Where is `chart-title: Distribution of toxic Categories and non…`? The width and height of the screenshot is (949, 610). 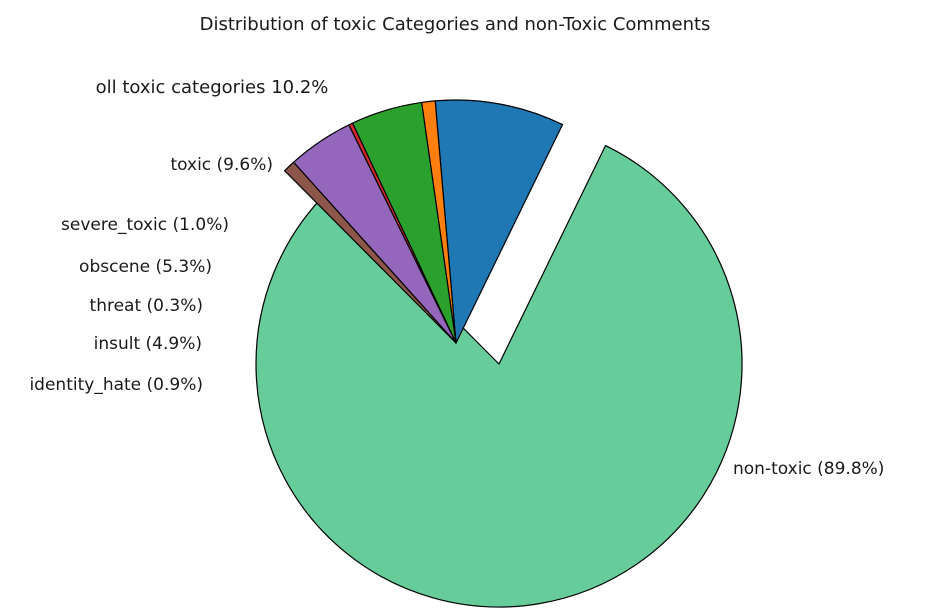 chart-title: Distribution of toxic Categories and non… is located at coordinates (455, 24).